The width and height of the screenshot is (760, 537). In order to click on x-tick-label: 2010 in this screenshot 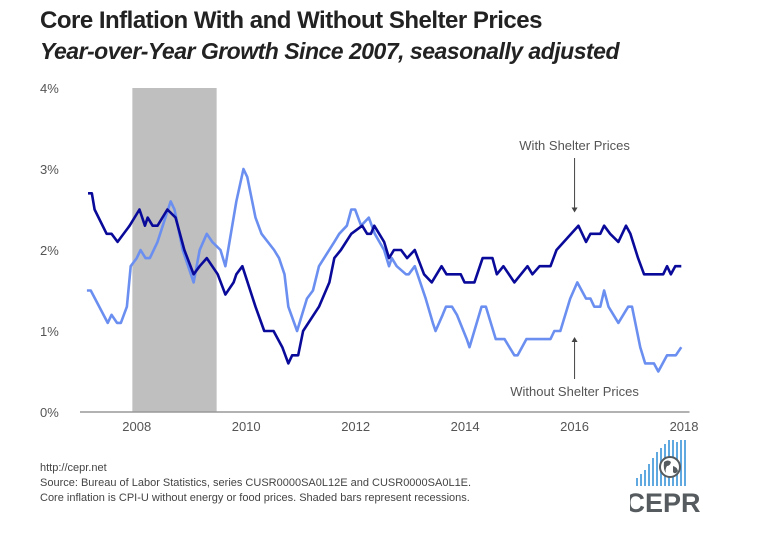, I will do `click(246, 426)`.